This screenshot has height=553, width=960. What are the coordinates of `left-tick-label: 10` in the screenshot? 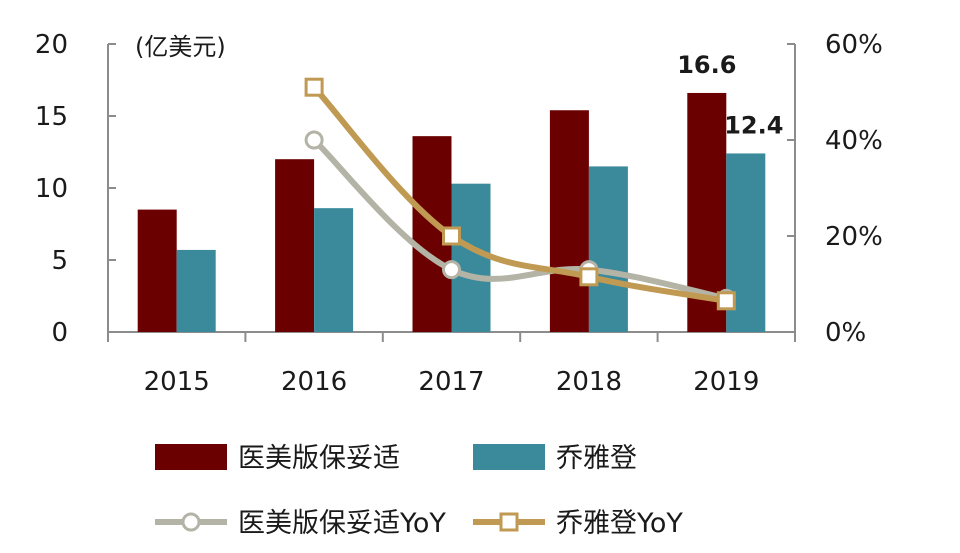 It's located at (51, 189).